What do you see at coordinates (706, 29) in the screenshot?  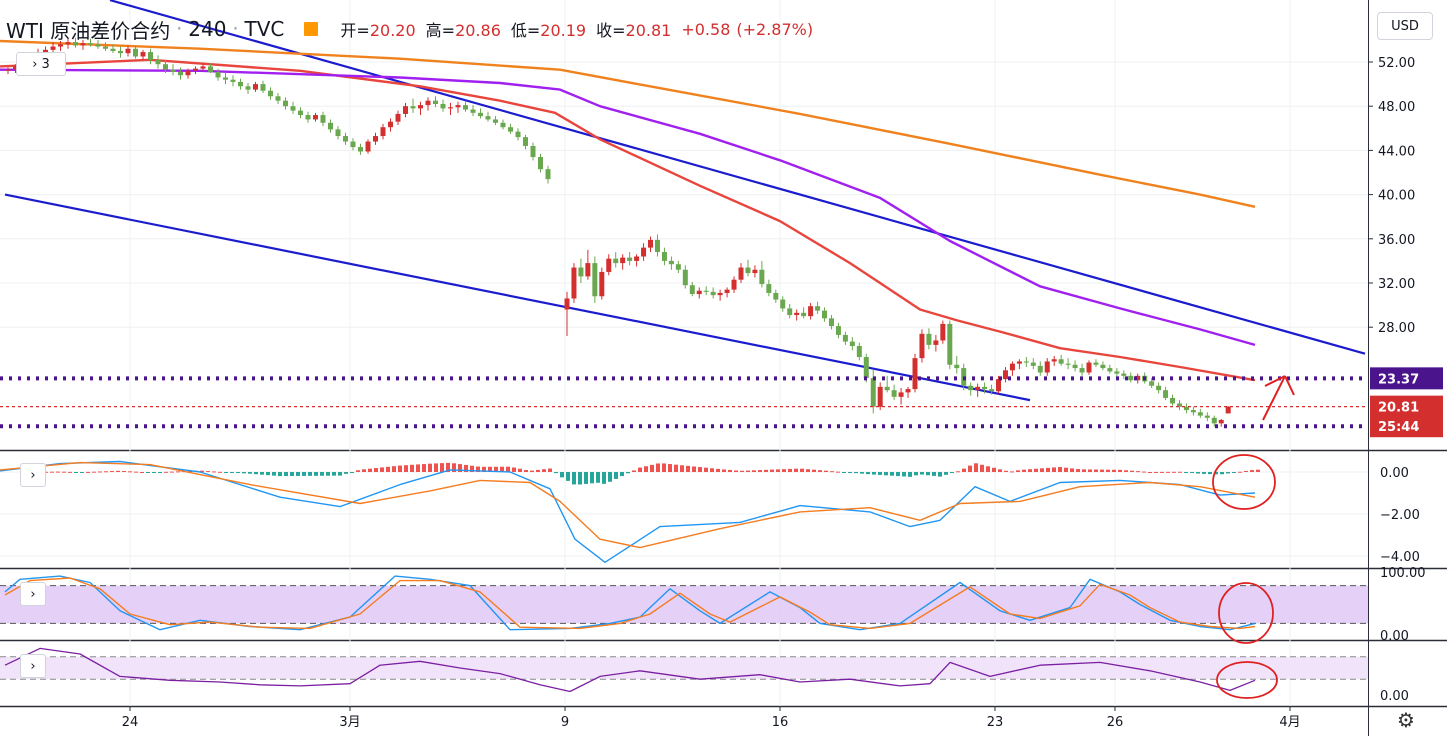 I see `change-value: +0.58` at bounding box center [706, 29].